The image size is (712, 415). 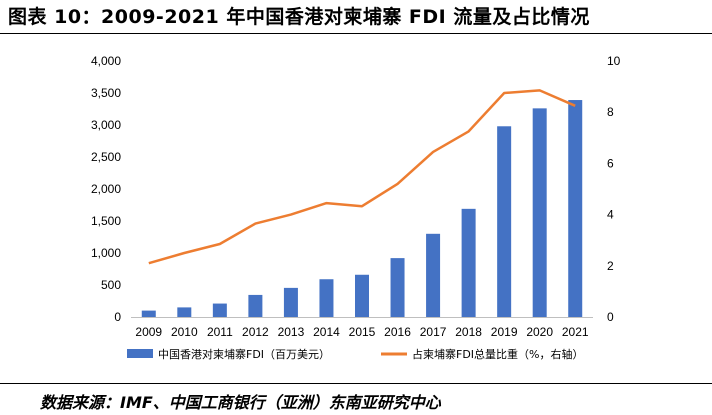 What do you see at coordinates (240, 402) in the screenshot?
I see `source-note: 数据来源：IMF、中国工商银行（亚洲）东南亚研究中心` at bounding box center [240, 402].